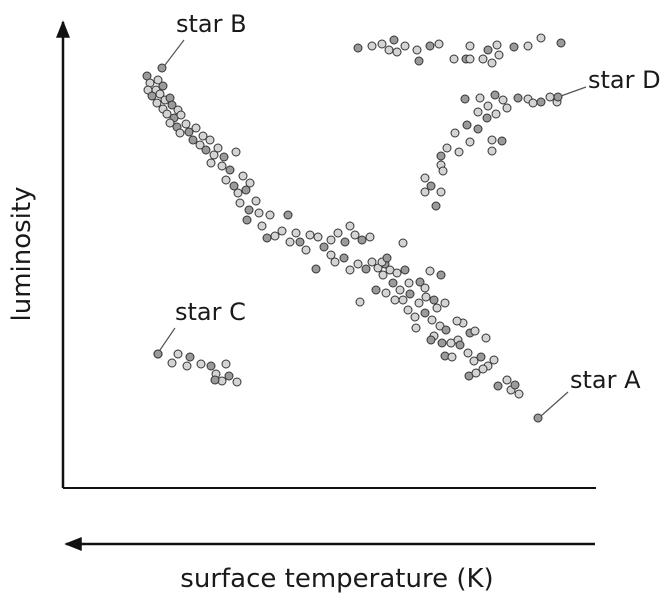  Describe the element at coordinates (538, 418) in the screenshot. I see `star-A-point` at that location.